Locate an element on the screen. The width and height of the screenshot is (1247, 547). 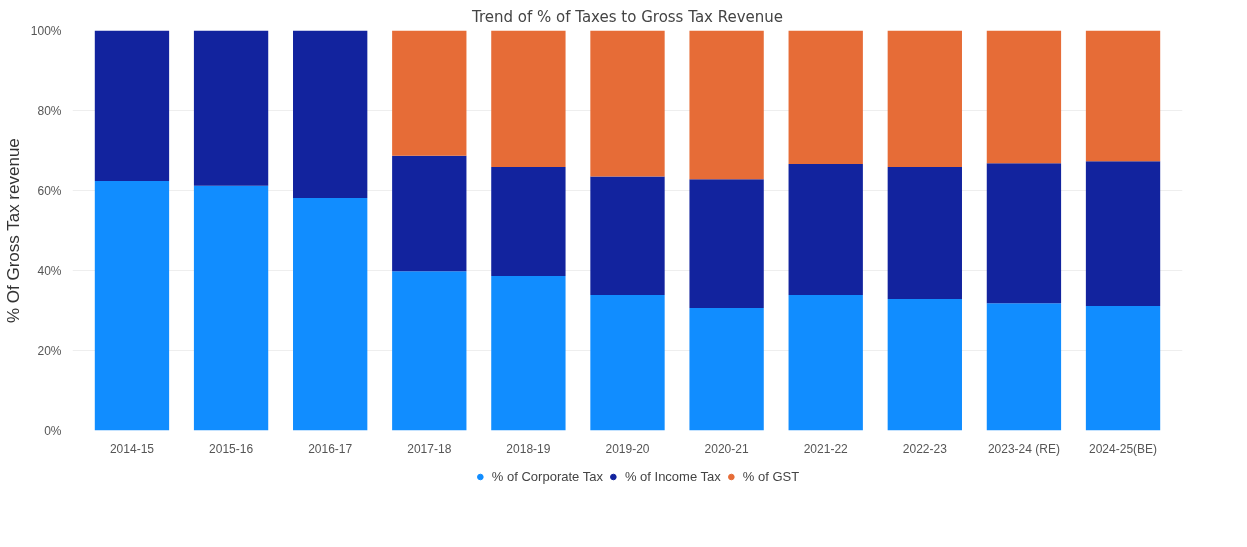
chart-title: Trend of % of Taxes to Gross Tax Revenue is located at coordinates (627, 16).